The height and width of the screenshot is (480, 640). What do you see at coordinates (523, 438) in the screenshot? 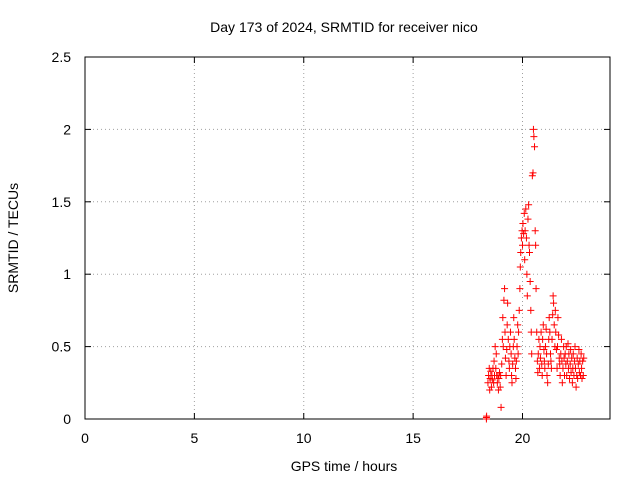
I see `x-tick-label: 20` at bounding box center [523, 438].